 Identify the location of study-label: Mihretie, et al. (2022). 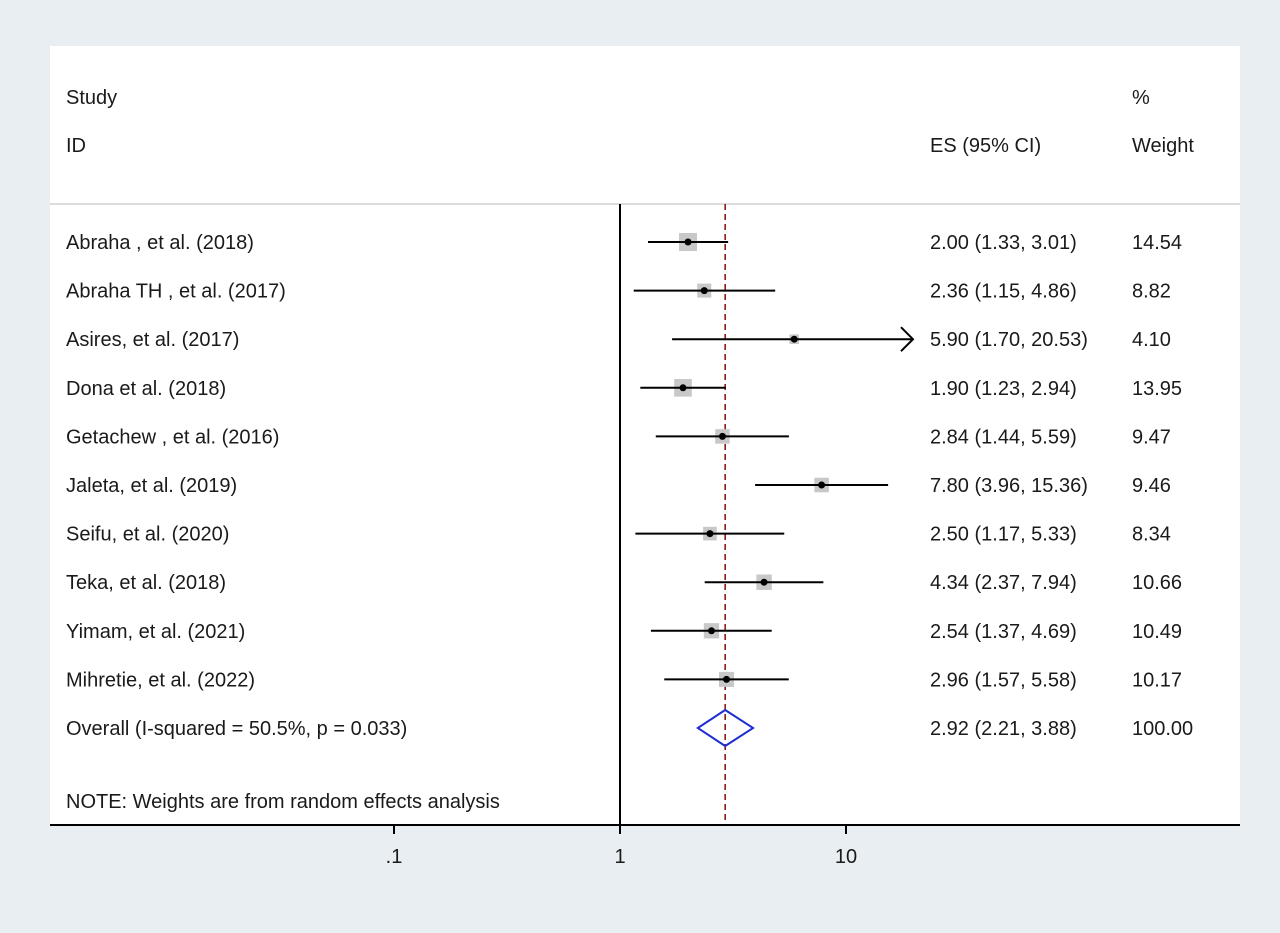
(160, 680).